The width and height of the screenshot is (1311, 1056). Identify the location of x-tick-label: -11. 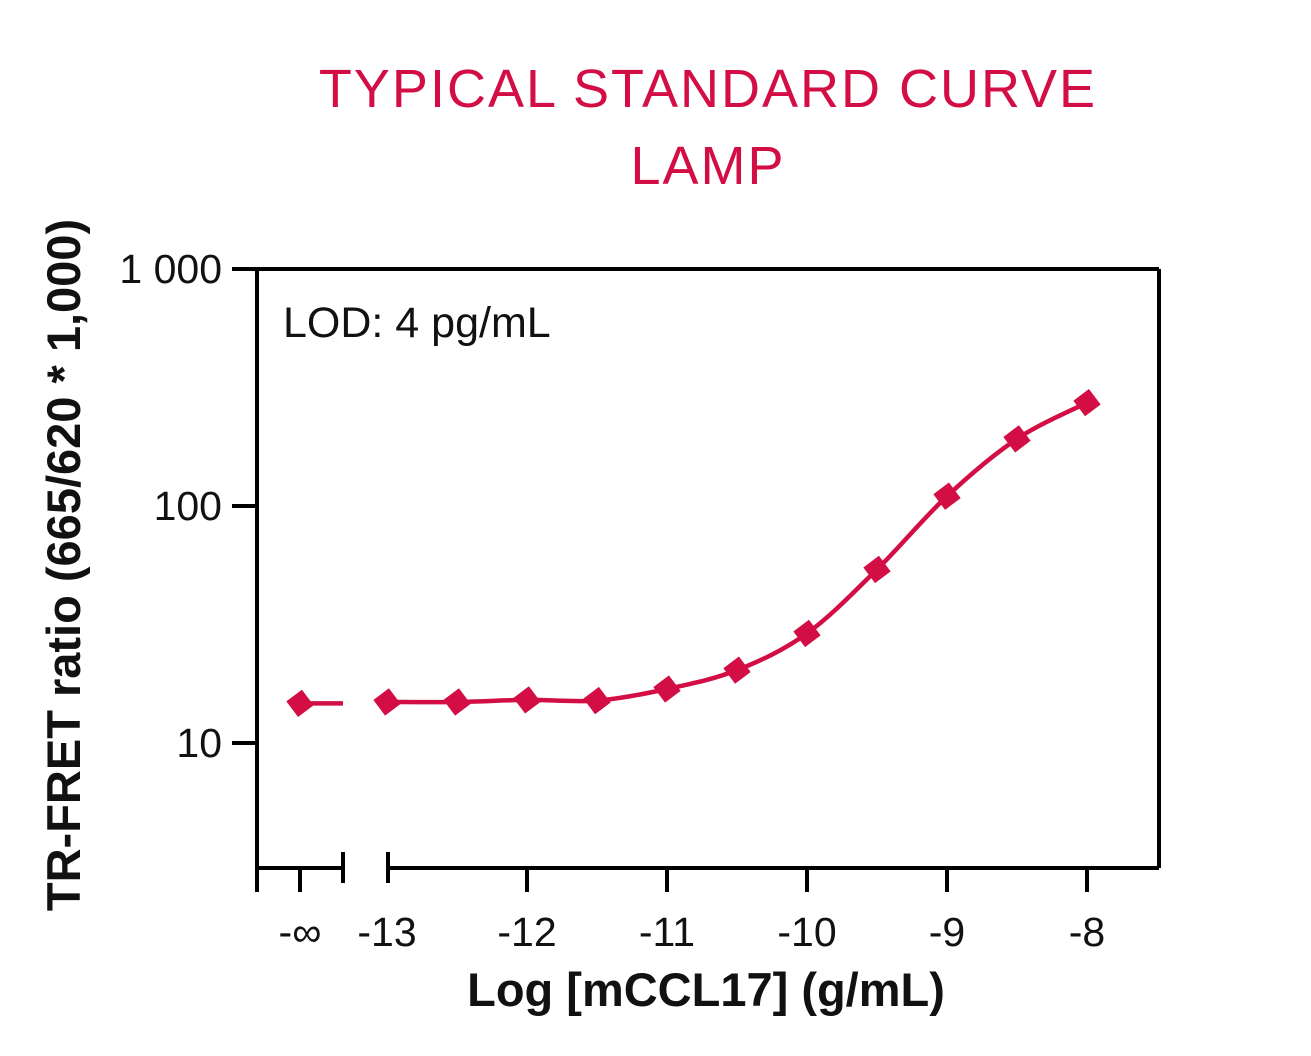
(667, 932).